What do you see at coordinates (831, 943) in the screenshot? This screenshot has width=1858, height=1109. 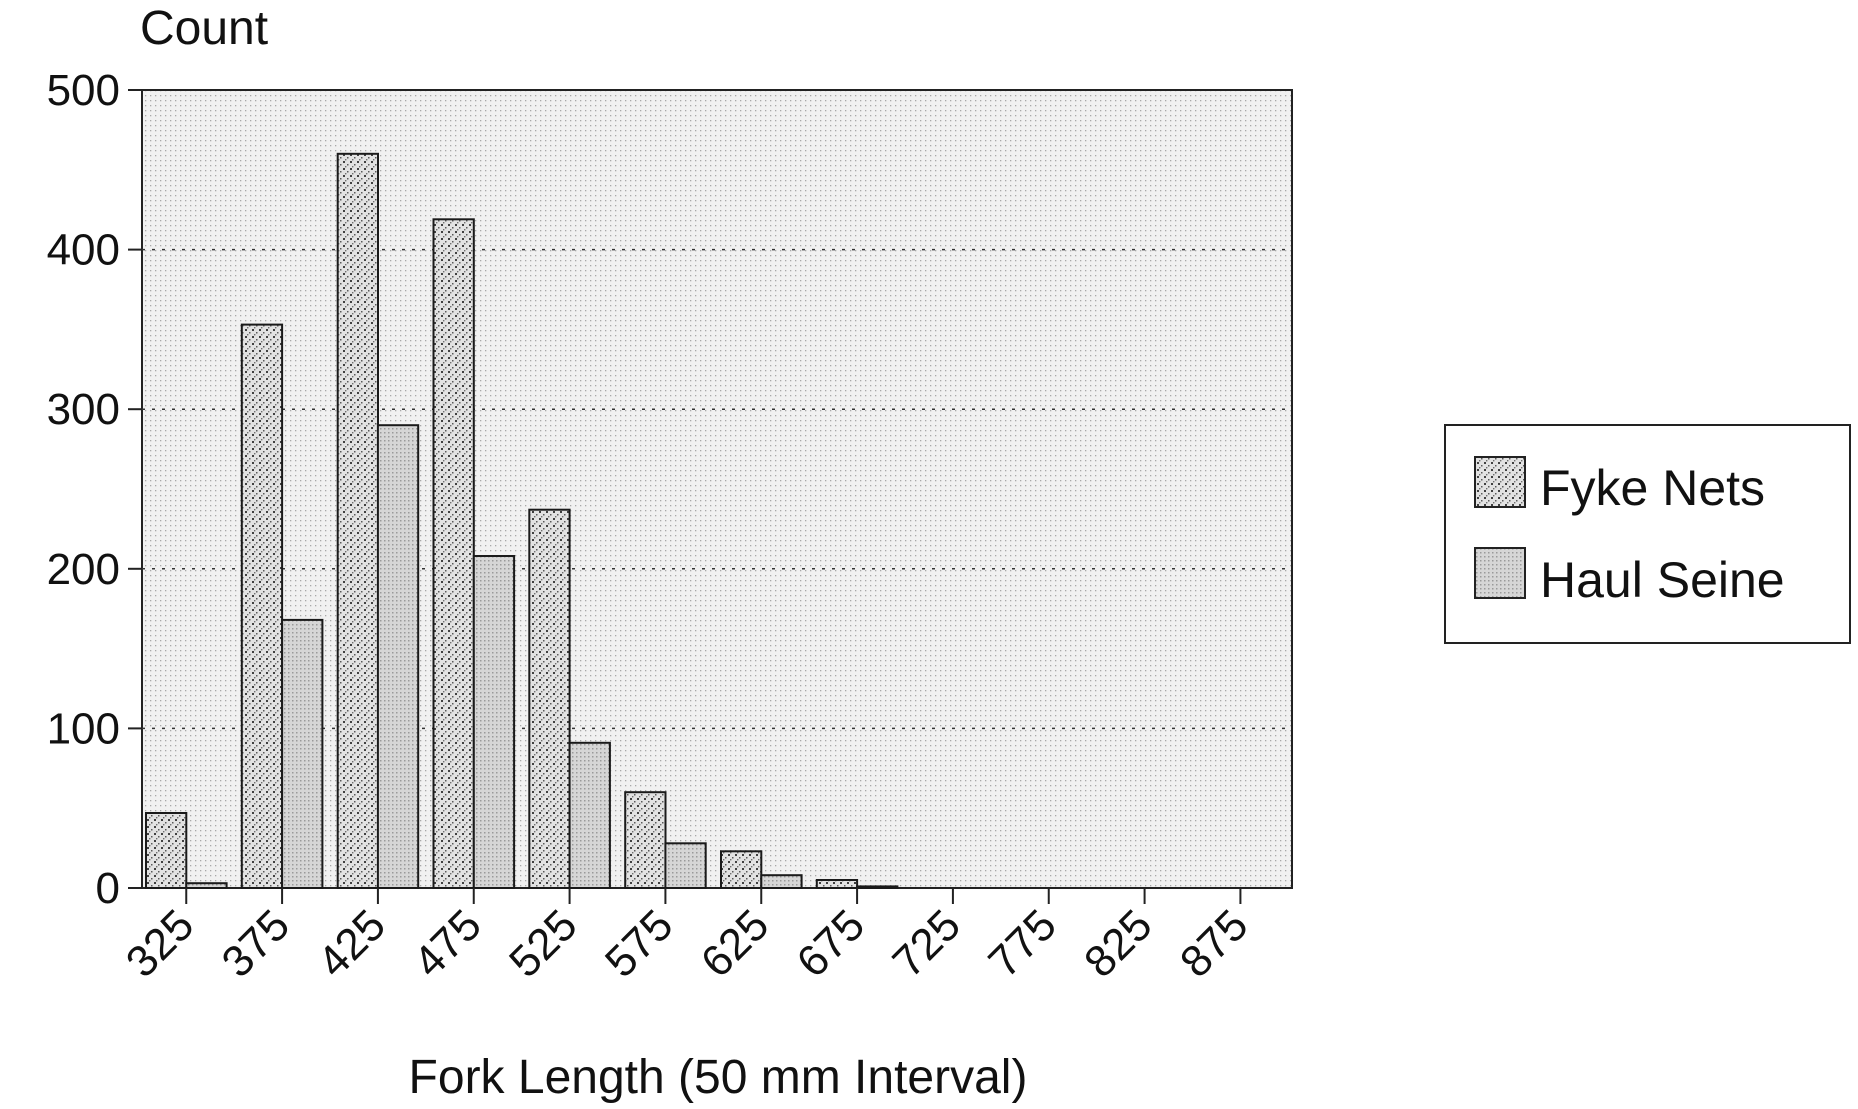 I see `x-tick-label: 675` at bounding box center [831, 943].